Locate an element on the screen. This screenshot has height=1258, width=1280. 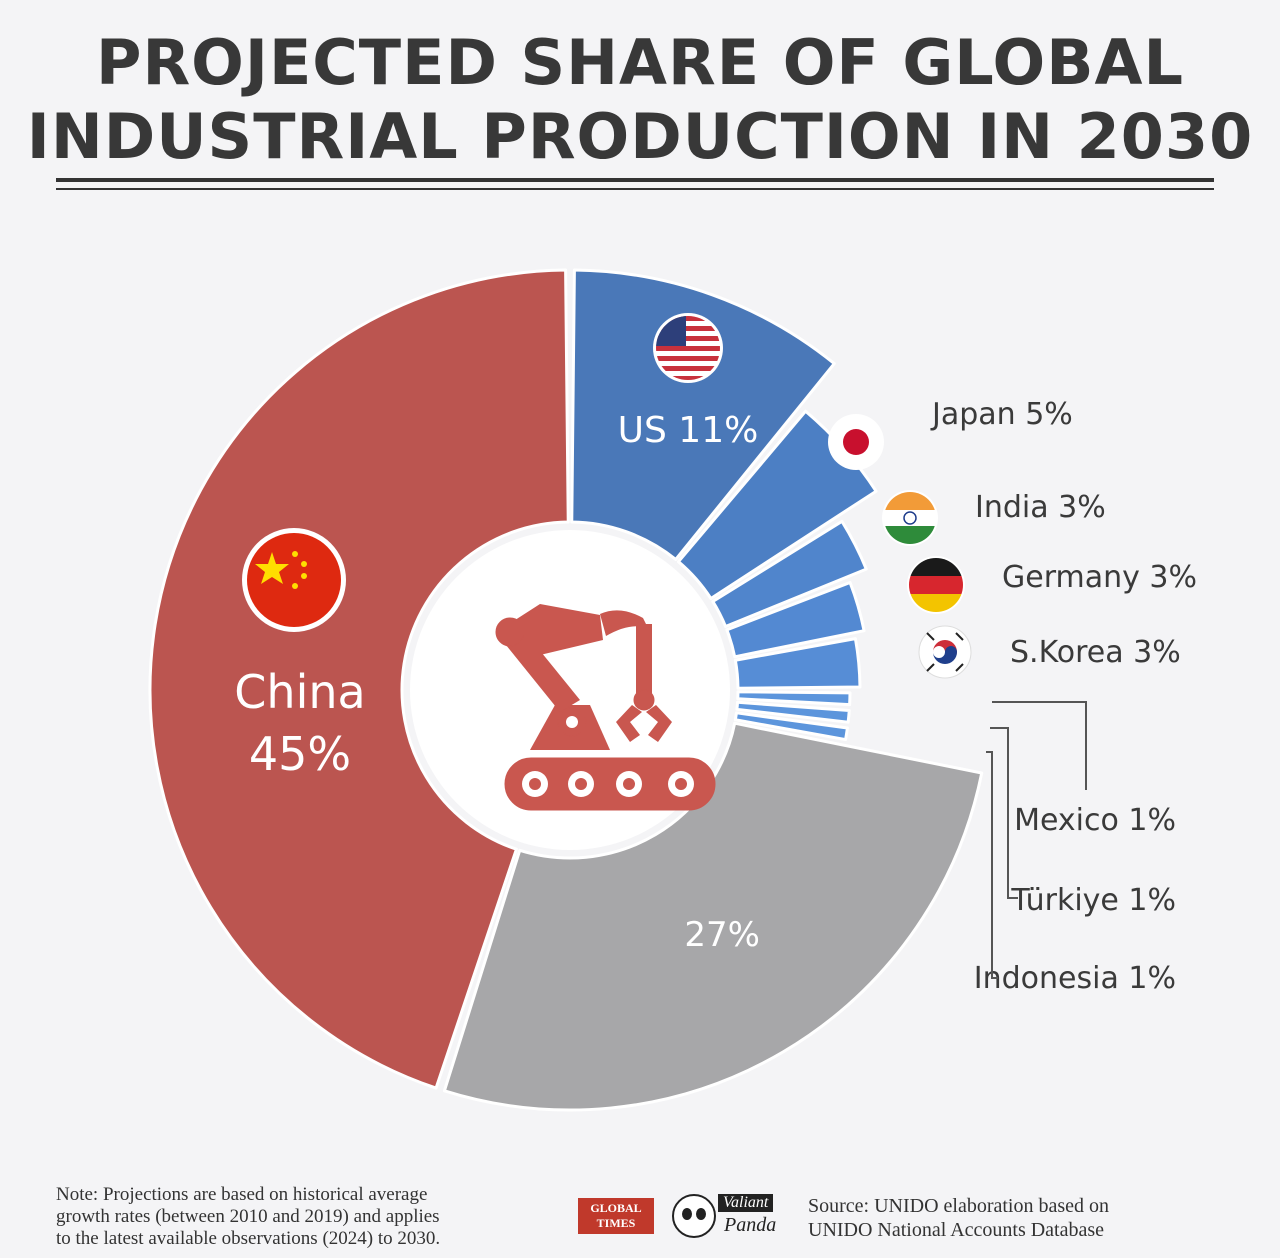
label-mexico: Mexico 1% is located at coordinates (1095, 820).